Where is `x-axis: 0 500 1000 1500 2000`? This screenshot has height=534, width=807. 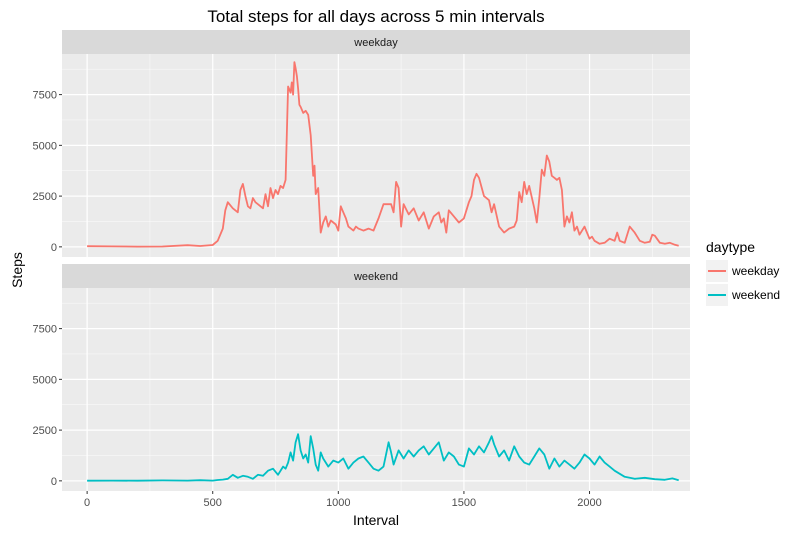 x-axis: 0 500 1000 1500 2000 is located at coordinates (343, 500).